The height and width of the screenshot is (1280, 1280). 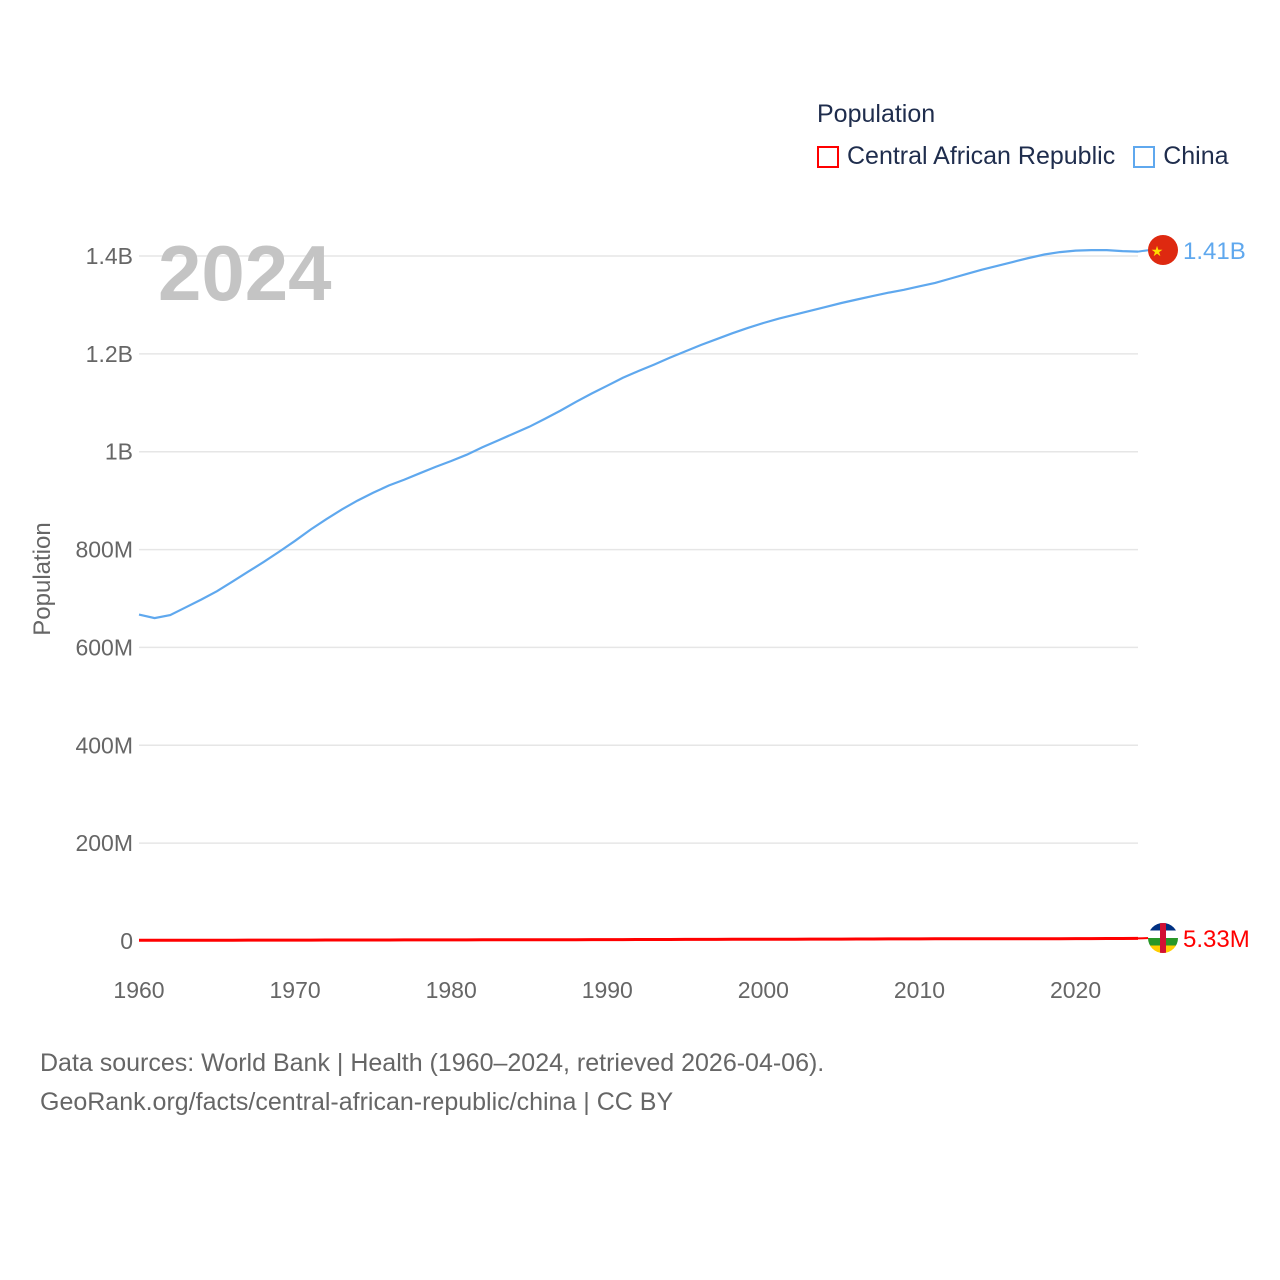 What do you see at coordinates (1214, 251) in the screenshot?
I see `end-value-label: 1.41B` at bounding box center [1214, 251].